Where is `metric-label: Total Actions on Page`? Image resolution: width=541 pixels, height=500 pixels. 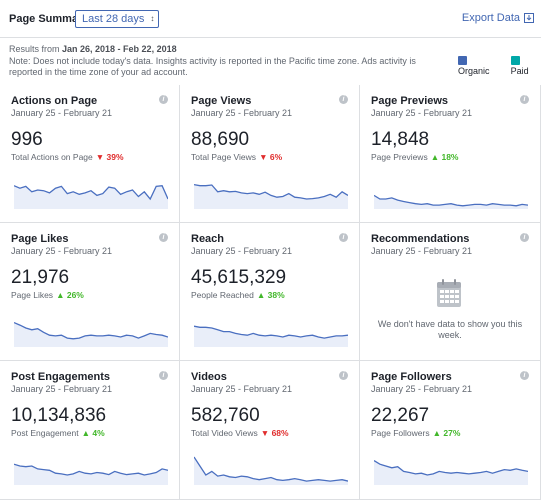
metric-label: Total Actions on Page is located at coordinates (52, 157).